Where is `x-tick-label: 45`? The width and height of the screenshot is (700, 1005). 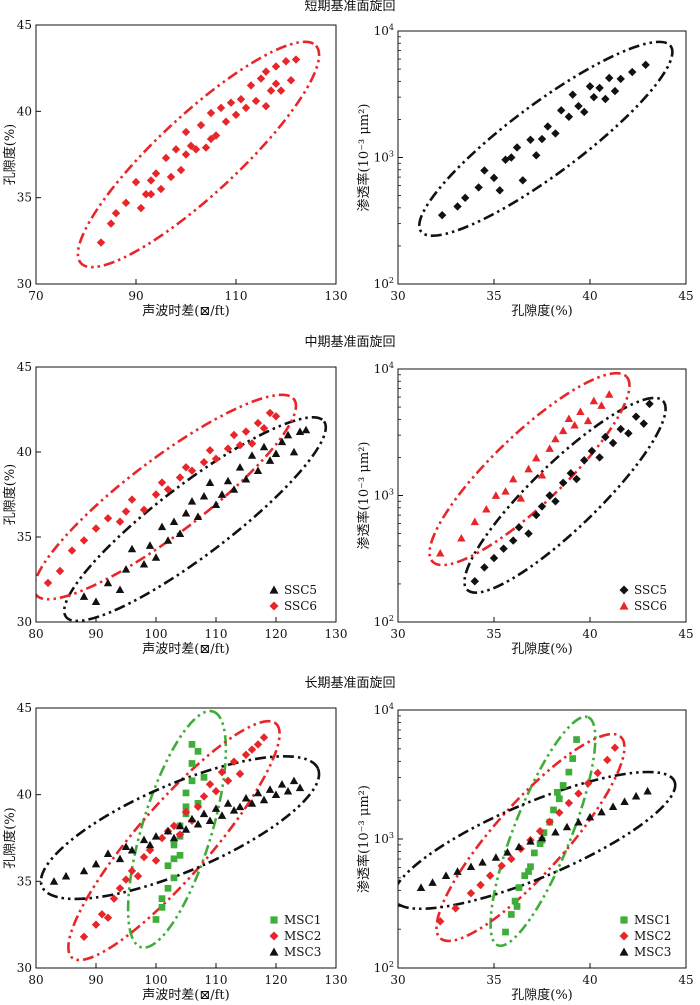
x-tick-label: 45 is located at coordinates (685, 980).